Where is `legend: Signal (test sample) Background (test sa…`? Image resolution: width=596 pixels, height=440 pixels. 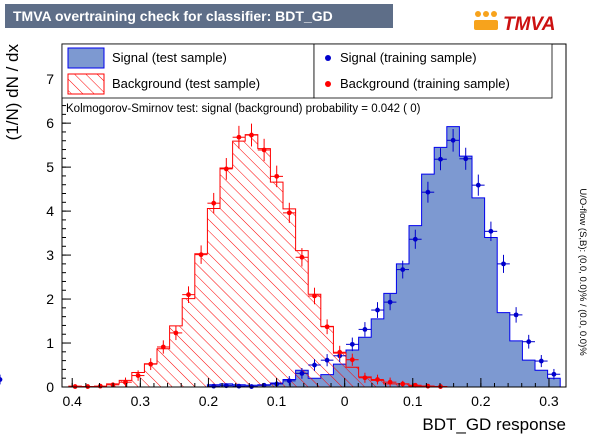 legend: Signal (test sample) Background (test sa… is located at coordinates (307, 71).